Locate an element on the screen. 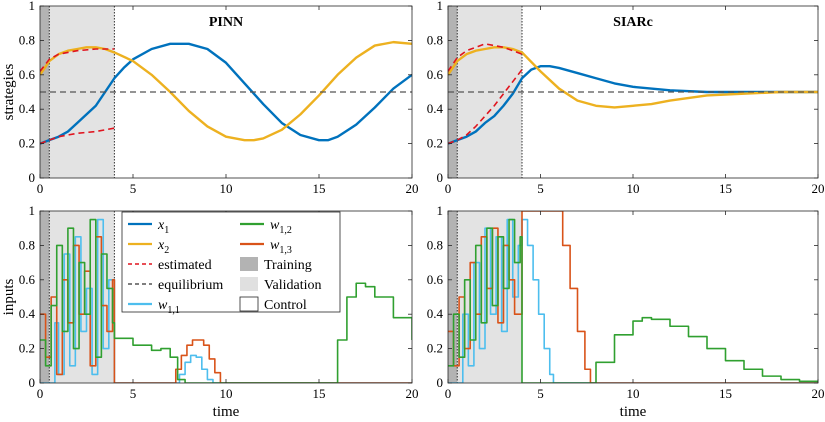 The height and width of the screenshot is (422, 825). legend-swatch-training is located at coordinates (249, 264).